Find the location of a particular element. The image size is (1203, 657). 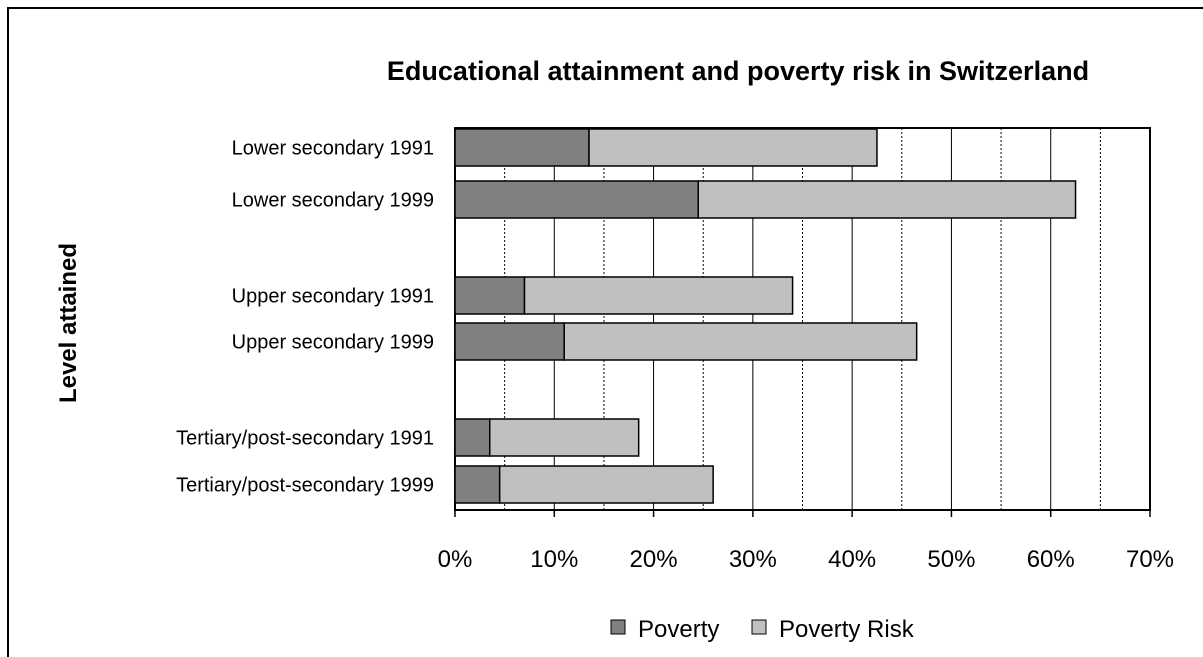

x-tick-label: 70% is located at coordinates (1150, 559).